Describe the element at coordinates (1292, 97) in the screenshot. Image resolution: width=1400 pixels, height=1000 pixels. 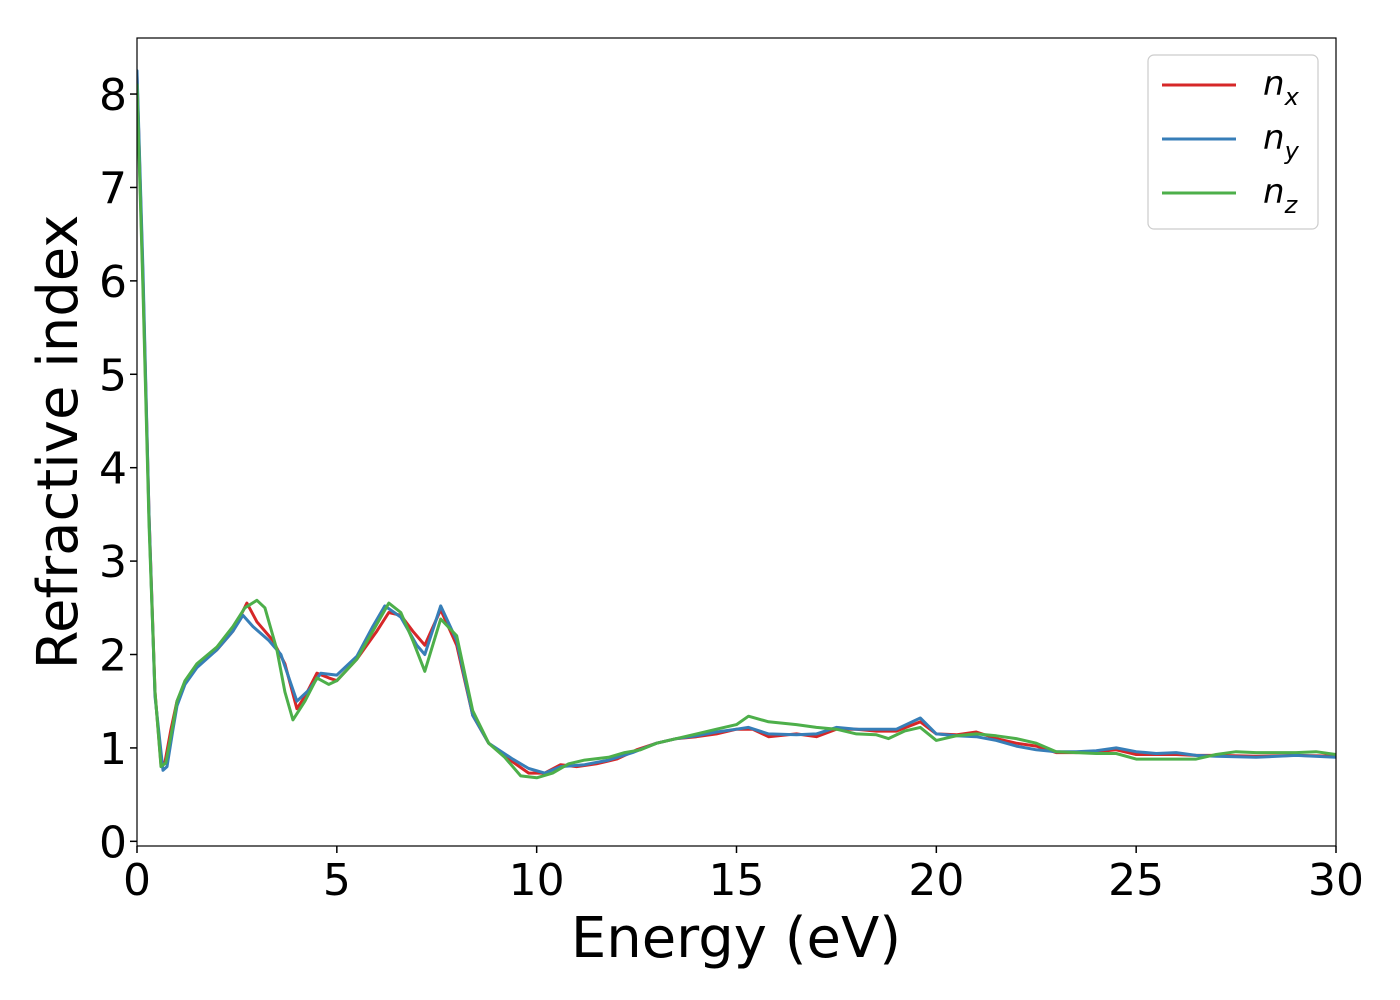
I see `legend-label-subscript: x` at that location.